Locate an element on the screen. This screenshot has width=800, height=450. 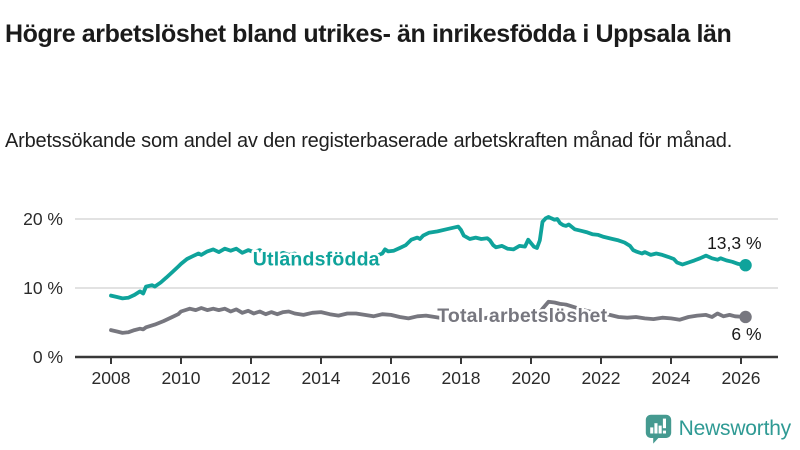
newsworthy-logo-icon is located at coordinates (658, 429).